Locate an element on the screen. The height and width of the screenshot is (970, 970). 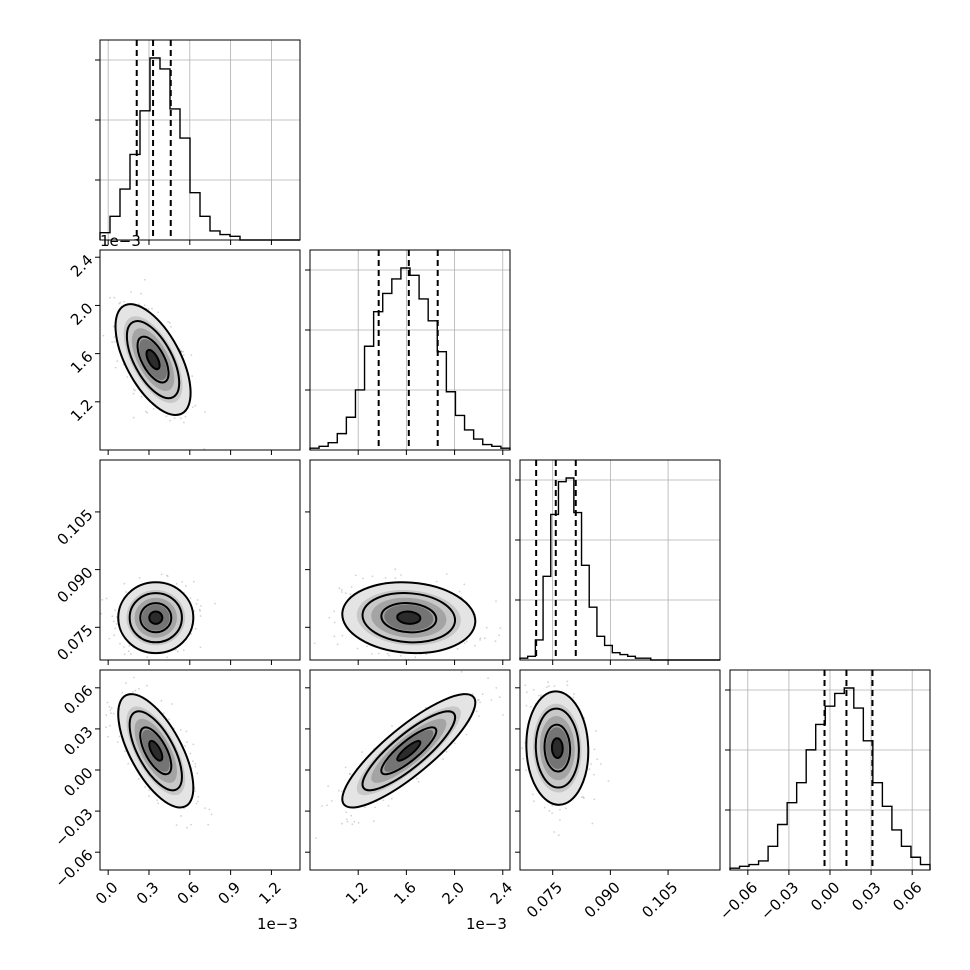
pair-3-frame is located at coordinates (200, 770).